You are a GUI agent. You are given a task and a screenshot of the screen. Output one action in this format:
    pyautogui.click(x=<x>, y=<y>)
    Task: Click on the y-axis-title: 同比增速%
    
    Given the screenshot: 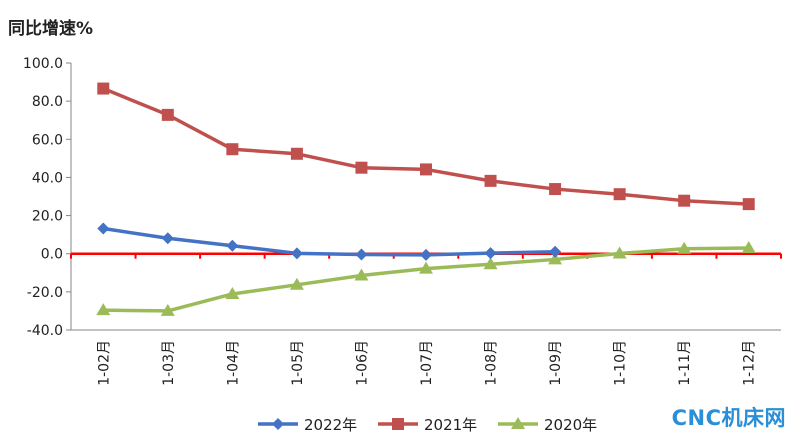 What is the action you would take?
    pyautogui.click(x=51, y=29)
    